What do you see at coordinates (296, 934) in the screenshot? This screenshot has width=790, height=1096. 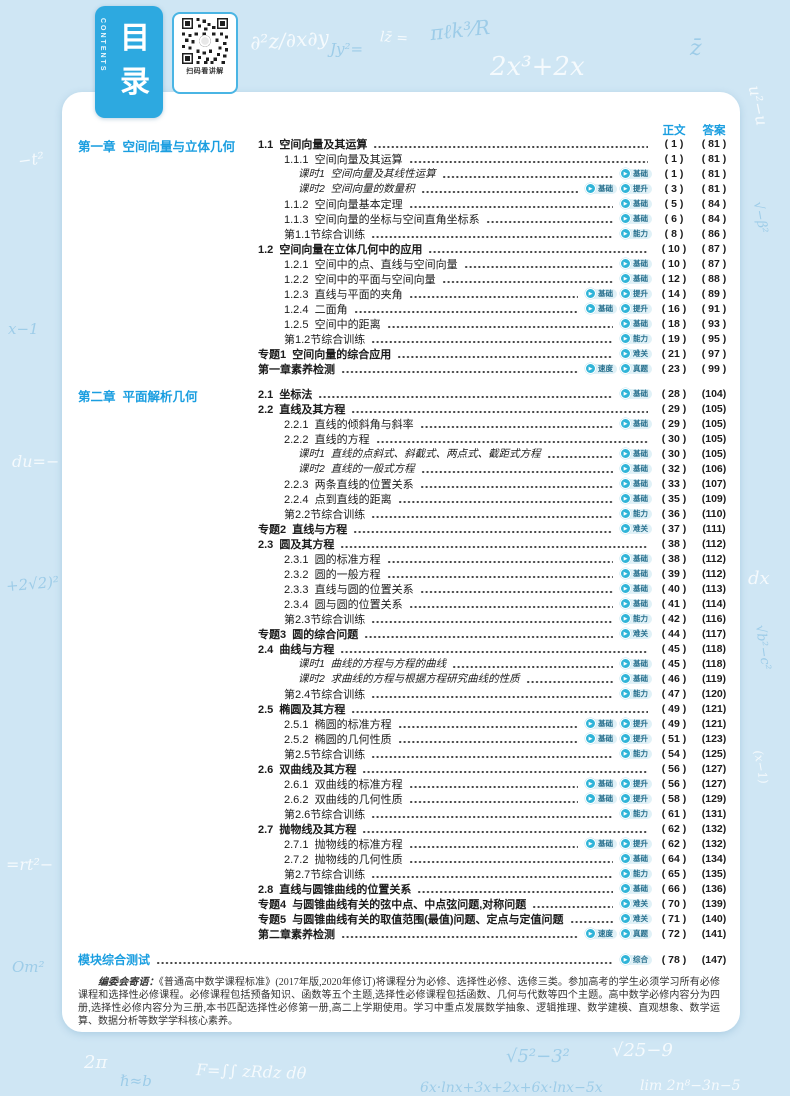 I see `toc-row-label: 第二章素养检测` at bounding box center [296, 934].